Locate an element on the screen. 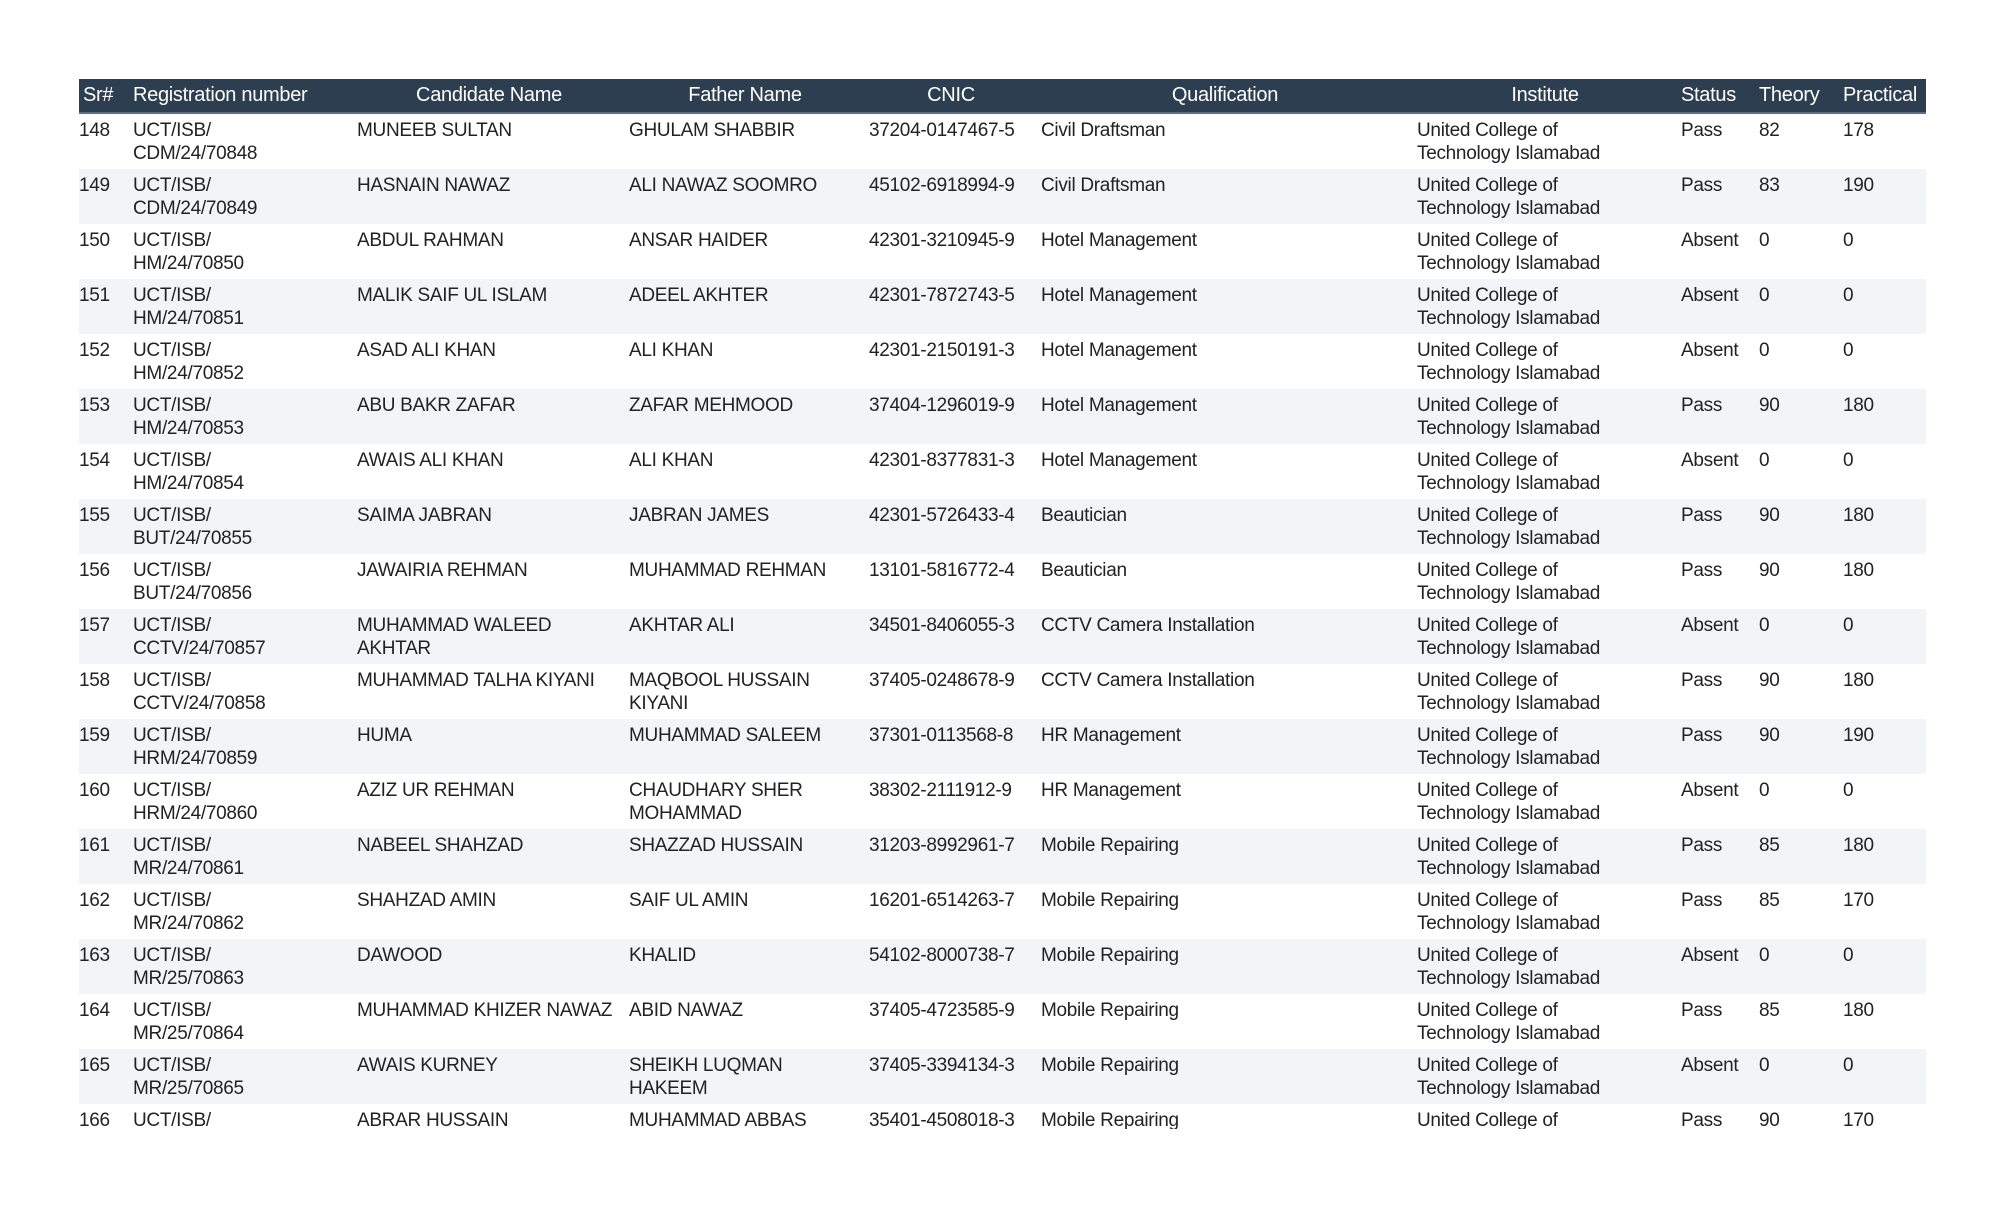 The height and width of the screenshot is (1211, 1995). cell-father-name: ADEEL AKHTER is located at coordinates (745, 306).